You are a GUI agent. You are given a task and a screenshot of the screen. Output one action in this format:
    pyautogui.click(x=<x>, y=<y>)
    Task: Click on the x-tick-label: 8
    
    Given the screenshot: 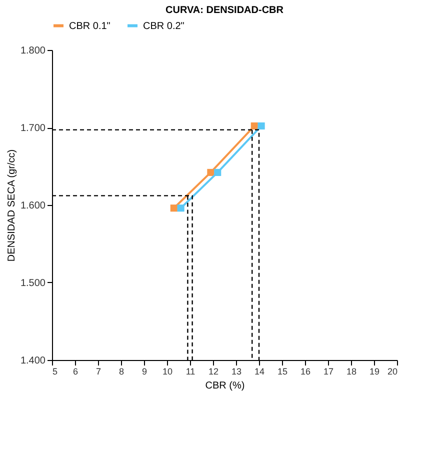 What is the action you would take?
    pyautogui.click(x=121, y=371)
    